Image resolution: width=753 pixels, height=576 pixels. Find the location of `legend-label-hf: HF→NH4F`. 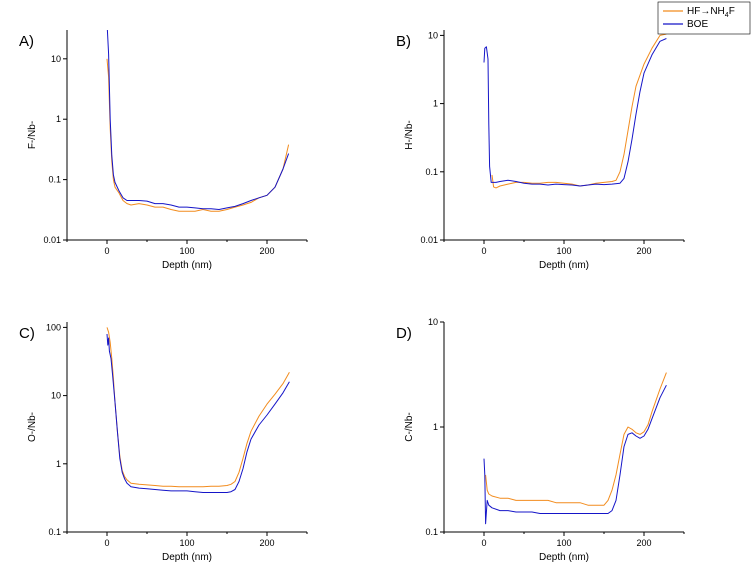

legend-label-hf: HF→NH4F is located at coordinates (711, 12).